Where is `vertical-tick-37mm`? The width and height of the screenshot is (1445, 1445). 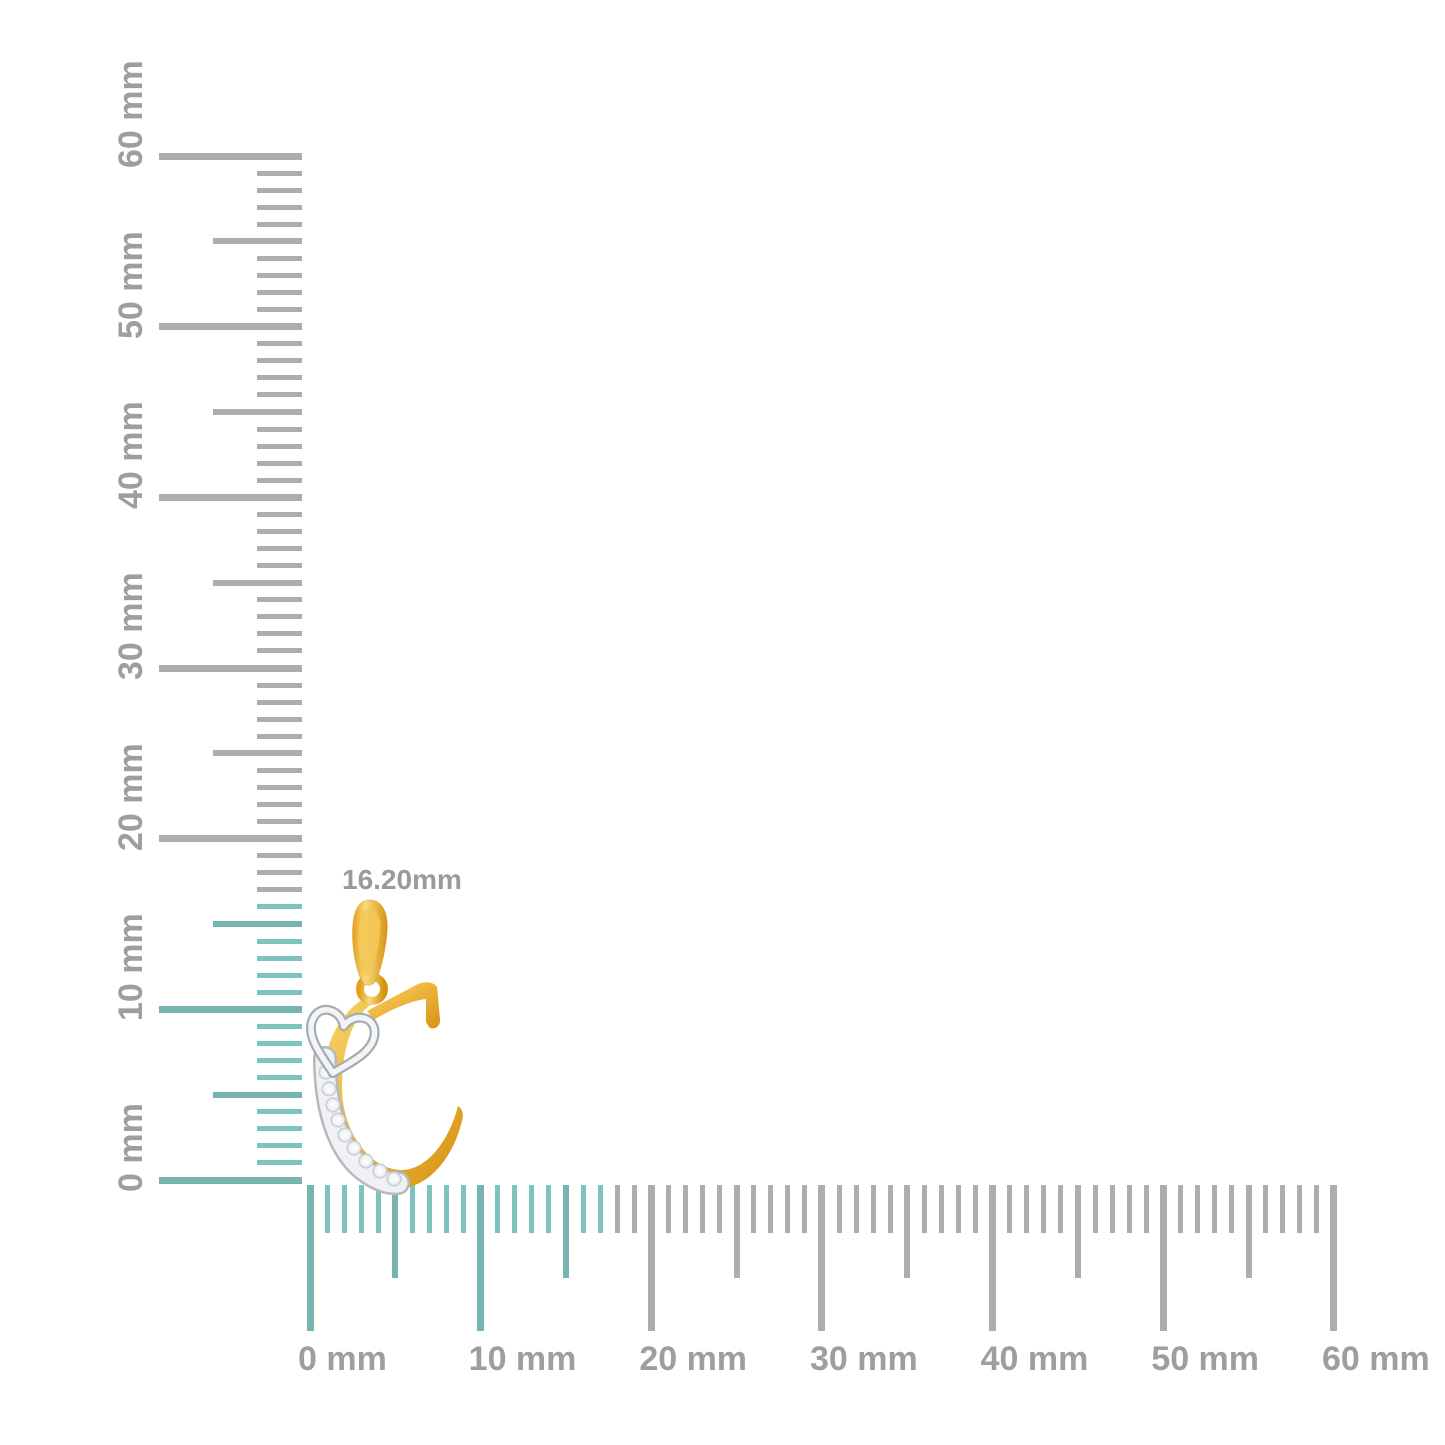
vertical-tick-37mm is located at coordinates (279, 549).